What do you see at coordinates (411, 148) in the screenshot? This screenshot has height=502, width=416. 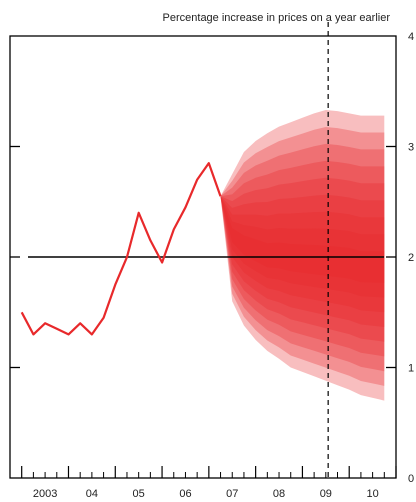 I see `y-tick-label: 3` at bounding box center [411, 148].